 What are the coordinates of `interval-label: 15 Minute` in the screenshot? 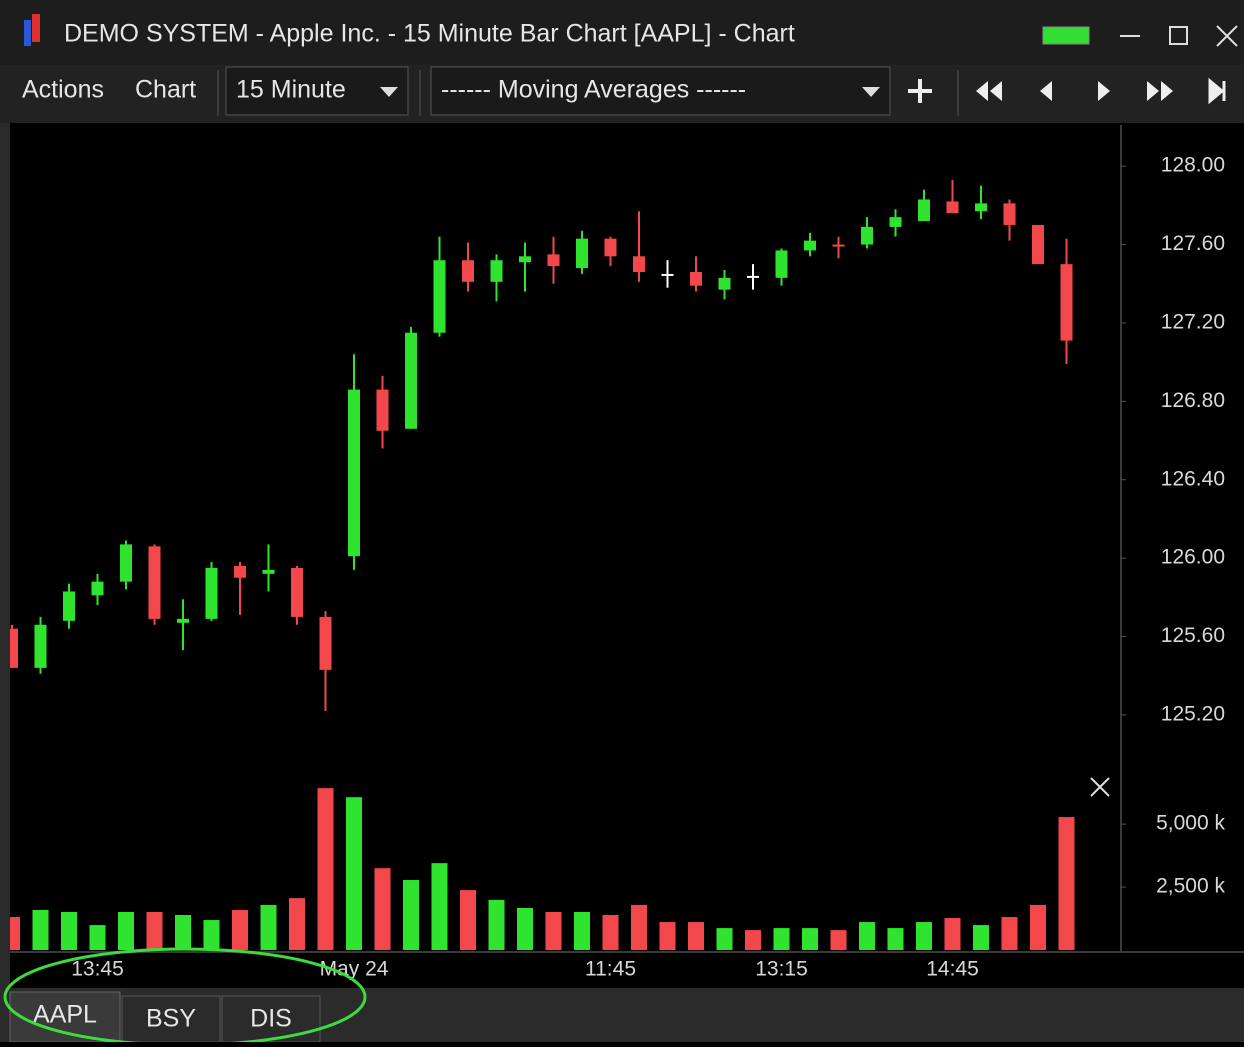 It's located at (291, 90).